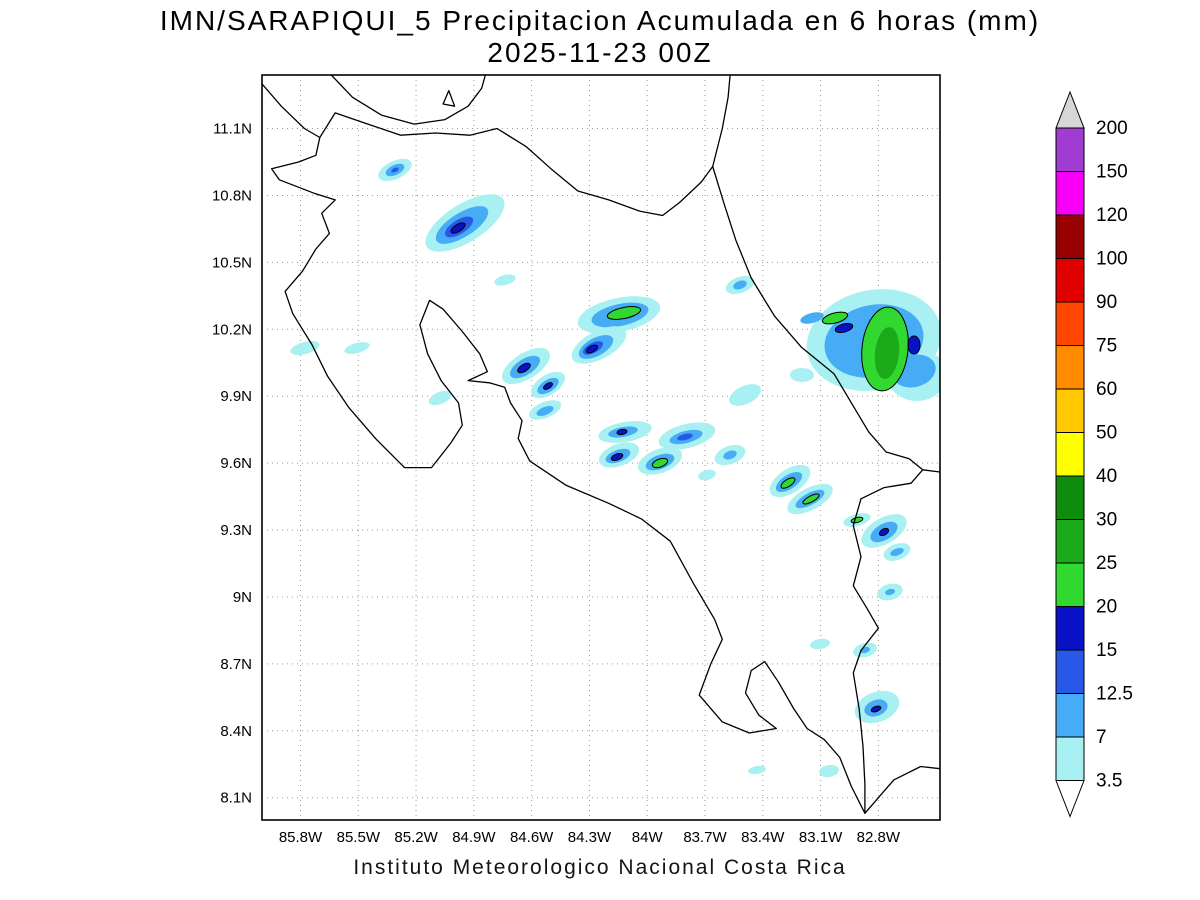  What do you see at coordinates (236, 530) in the screenshot?
I see `lat-tick-label: 9.3N` at bounding box center [236, 530].